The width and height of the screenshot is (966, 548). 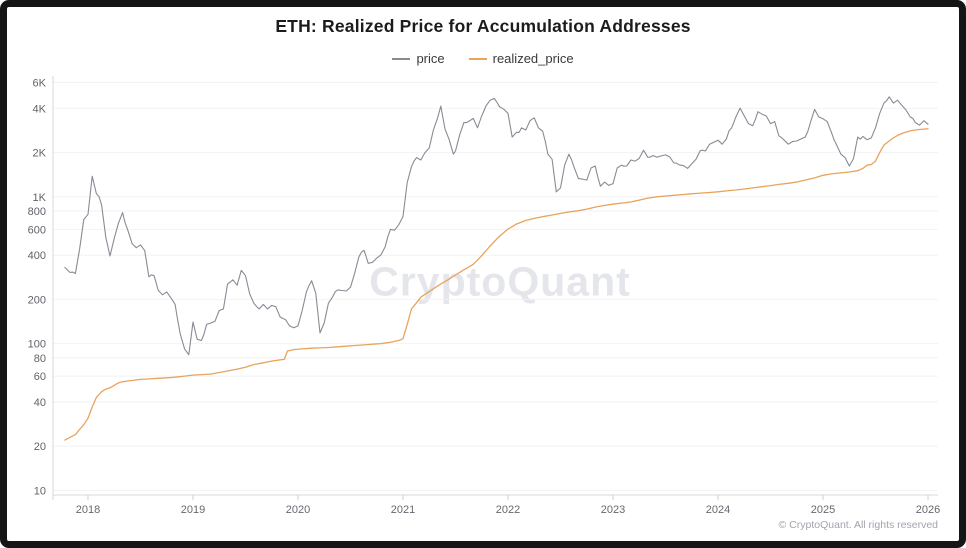 What do you see at coordinates (613, 510) in the screenshot?
I see `x-axis-tick-label: 2023` at bounding box center [613, 510].